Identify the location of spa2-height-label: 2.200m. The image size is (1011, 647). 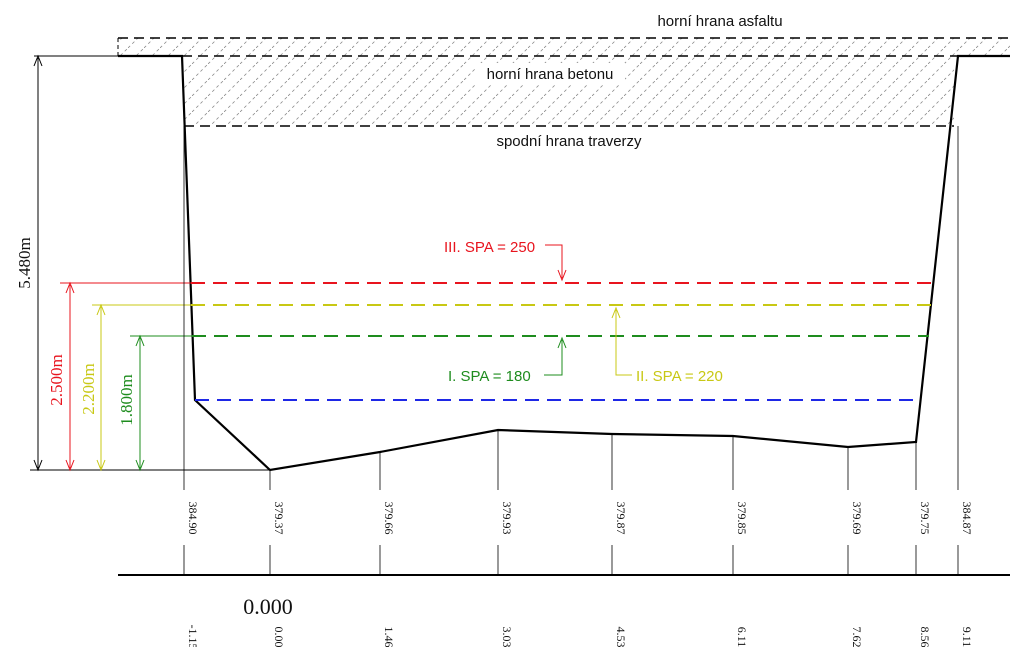
(88, 388).